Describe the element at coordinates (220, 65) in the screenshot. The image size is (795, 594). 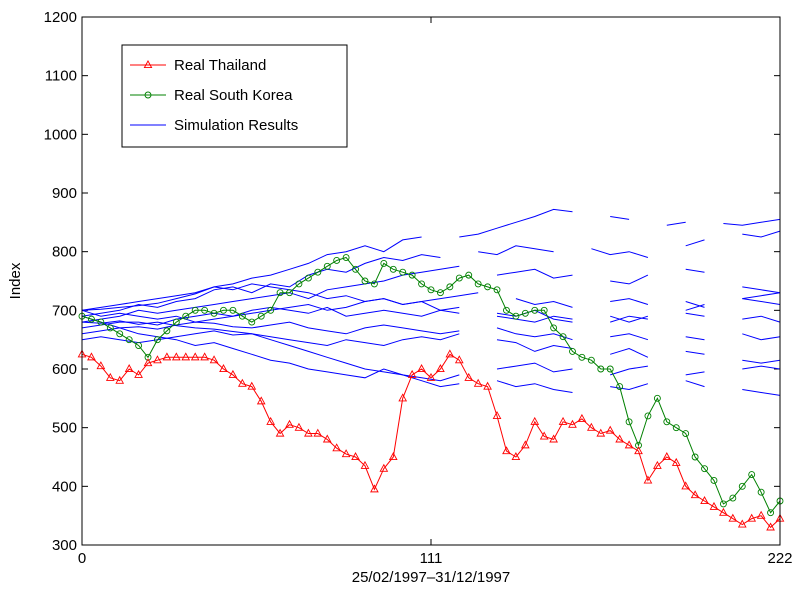
I see `legend-label: Real Thailand` at that location.